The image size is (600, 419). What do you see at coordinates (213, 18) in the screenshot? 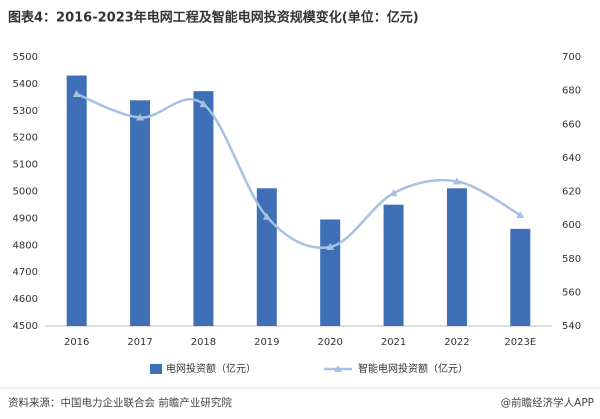
I see `chart-title: 图表4：2016-2023年电网工程及智能电网投资规模变化(单位：亿元)` at bounding box center [213, 18].